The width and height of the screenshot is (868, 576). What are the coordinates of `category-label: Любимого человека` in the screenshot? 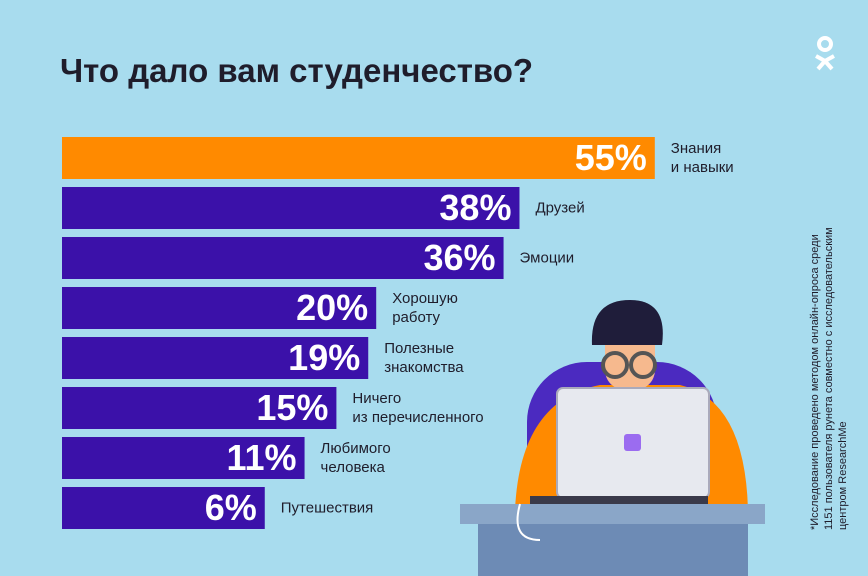 It's located at (355, 458).